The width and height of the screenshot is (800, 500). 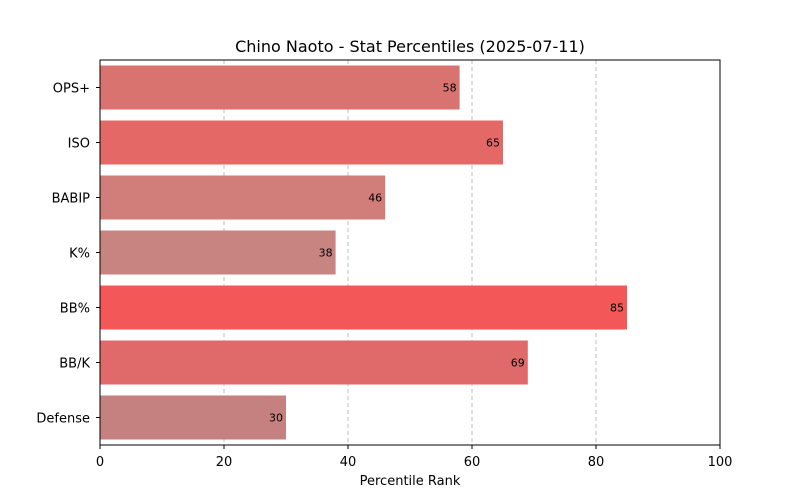 What do you see at coordinates (224, 462) in the screenshot?
I see `x-tick-label: 20` at bounding box center [224, 462].